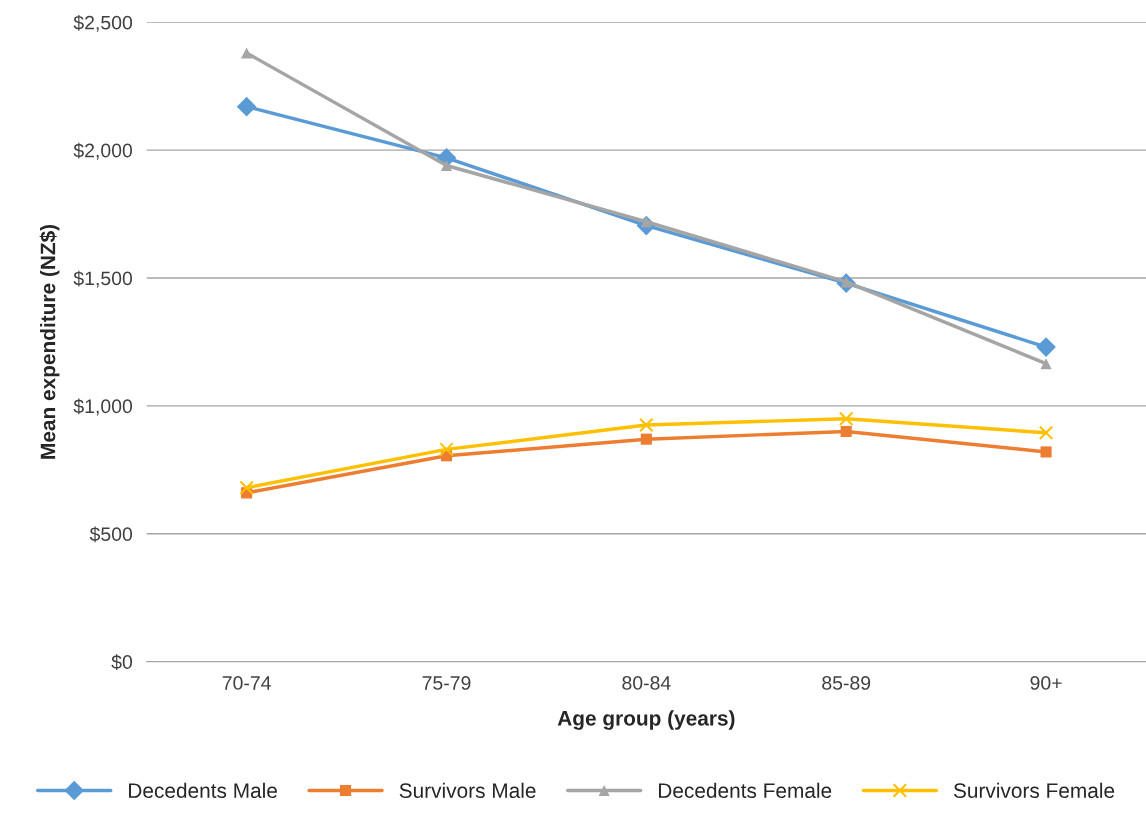 The height and width of the screenshot is (825, 1146). Describe the element at coordinates (103, 407) in the screenshot. I see `y-tick-label: $1,000` at that location.